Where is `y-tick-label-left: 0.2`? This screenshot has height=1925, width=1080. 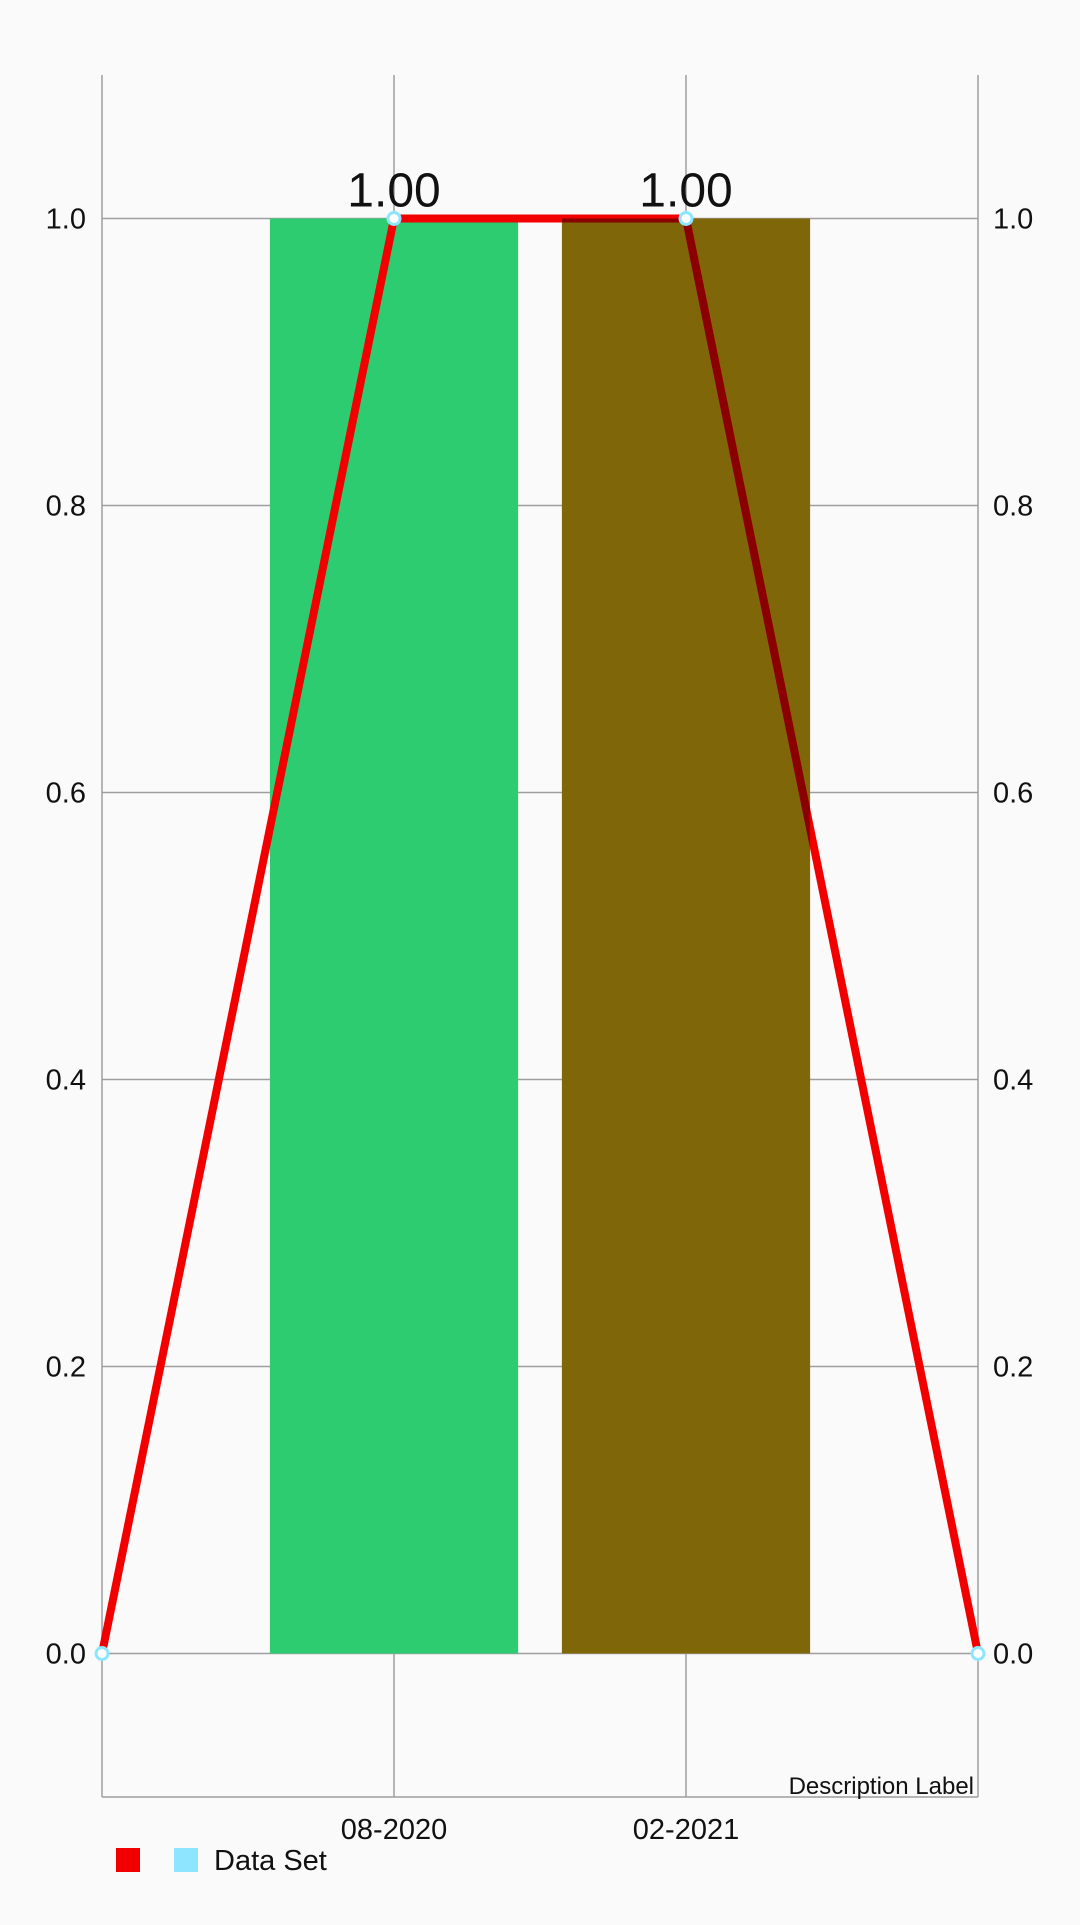 y-tick-label-left: 0.2 is located at coordinates (66, 1368).